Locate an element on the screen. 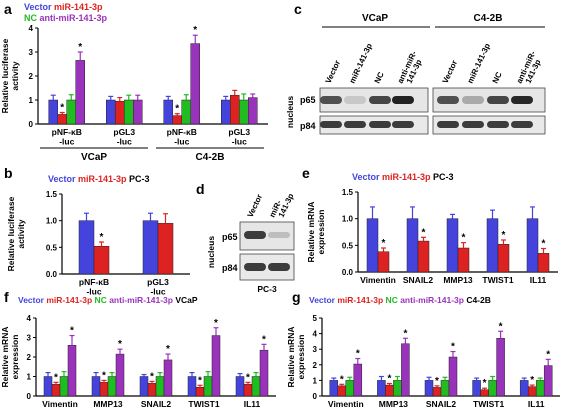 The height and width of the screenshot is (413, 567). lane-label: Vector is located at coordinates (255, 206).